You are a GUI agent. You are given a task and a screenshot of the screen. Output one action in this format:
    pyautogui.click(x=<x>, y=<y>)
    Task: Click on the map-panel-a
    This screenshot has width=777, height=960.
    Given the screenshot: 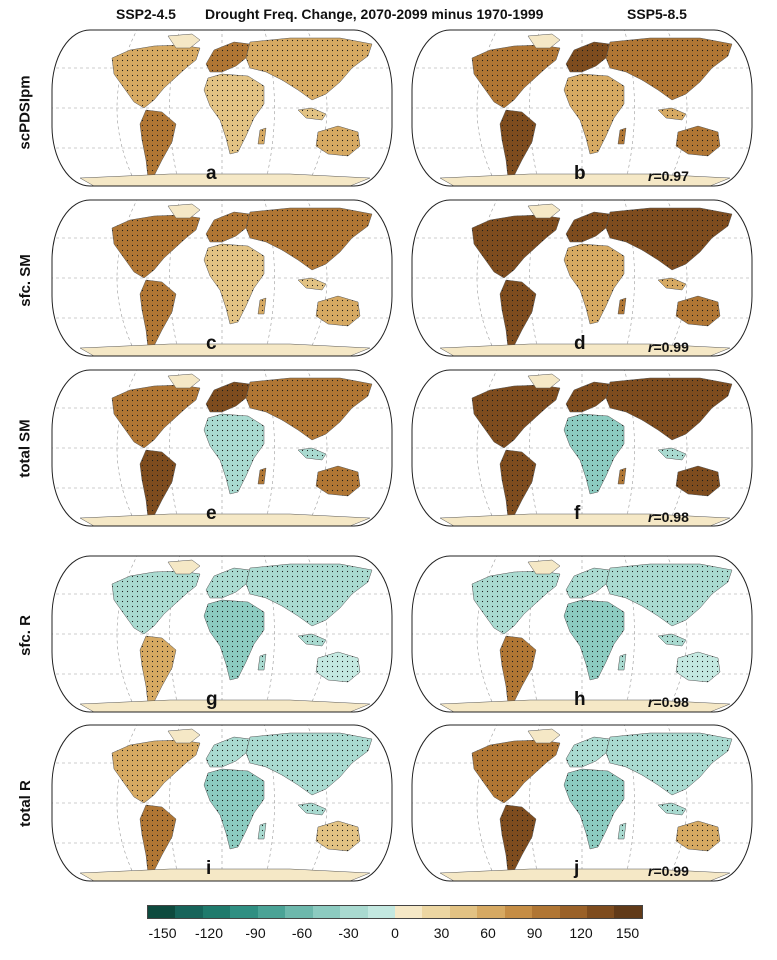 What is the action you would take?
    pyautogui.click(x=222, y=108)
    